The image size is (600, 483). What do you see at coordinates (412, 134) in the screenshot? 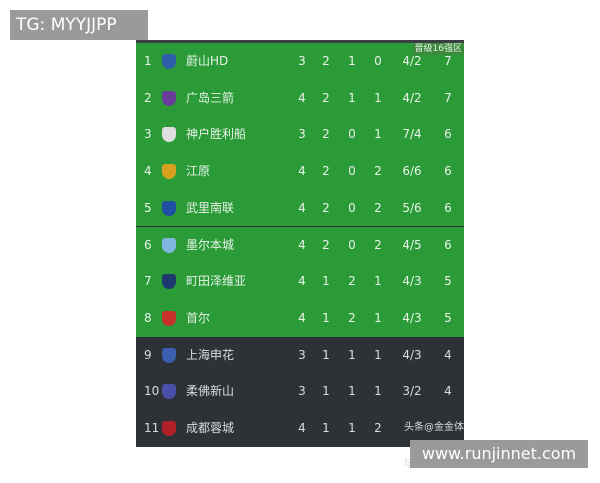
I see `stat-gd: 7/4` at bounding box center [412, 134].